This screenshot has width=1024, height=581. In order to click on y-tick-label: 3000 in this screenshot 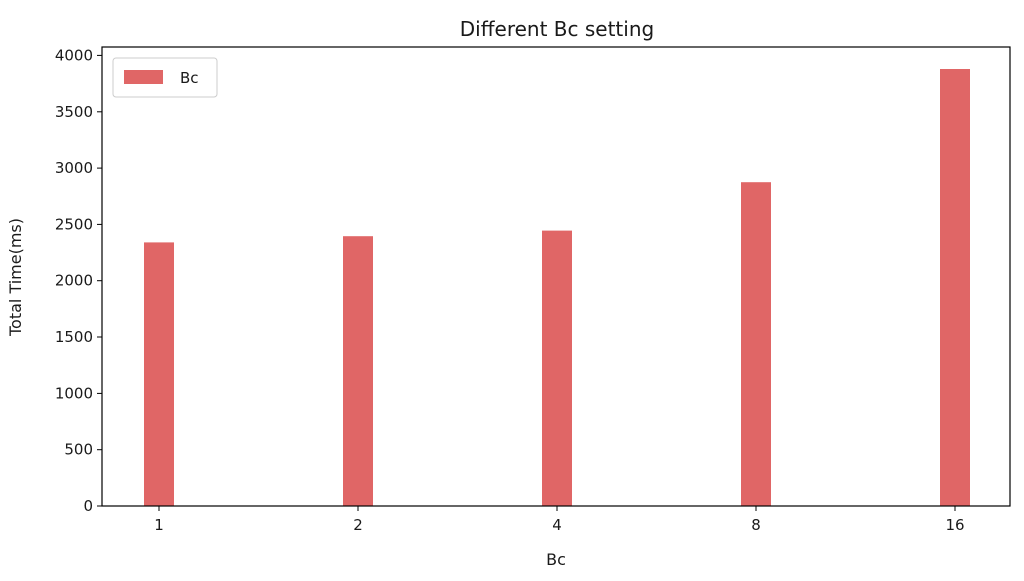, I will do `click(74, 168)`.